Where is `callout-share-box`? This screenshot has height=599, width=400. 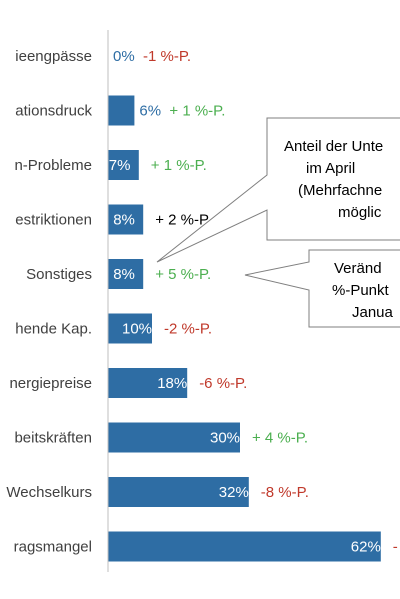 callout-share-box is located at coordinates (278, 190).